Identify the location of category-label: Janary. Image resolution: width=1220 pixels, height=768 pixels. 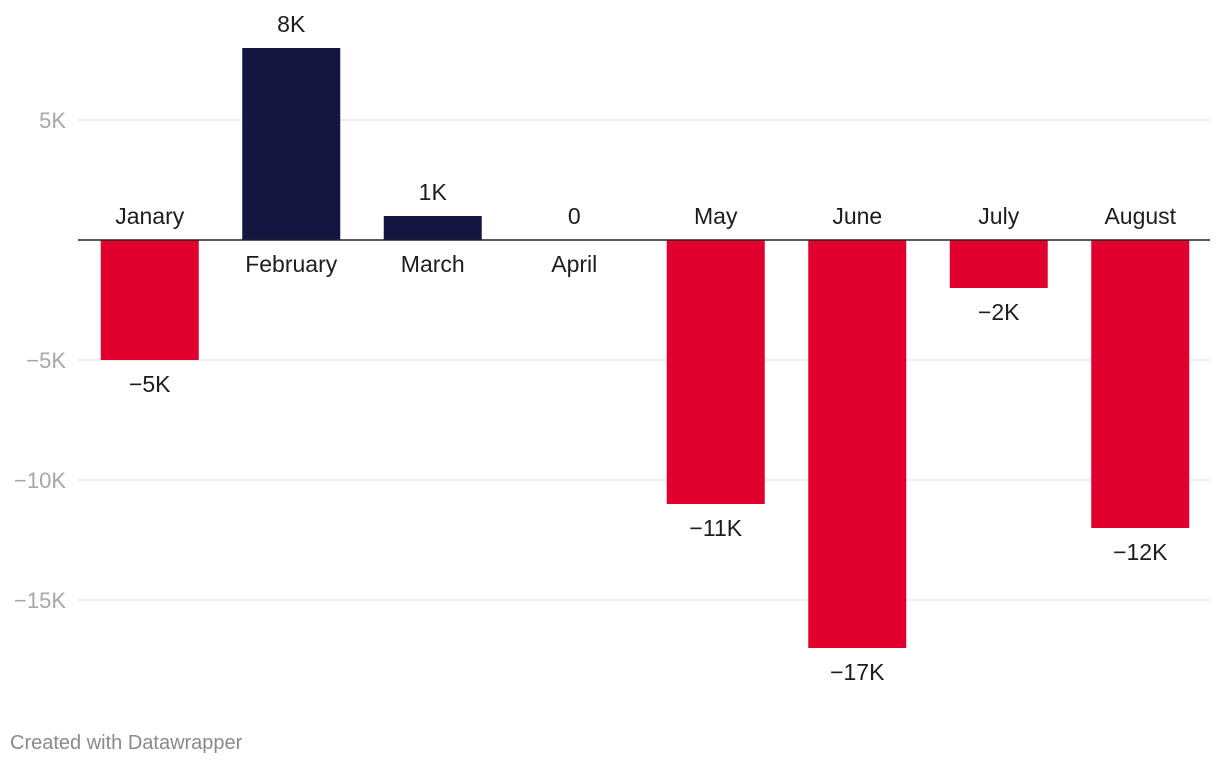
(150, 216).